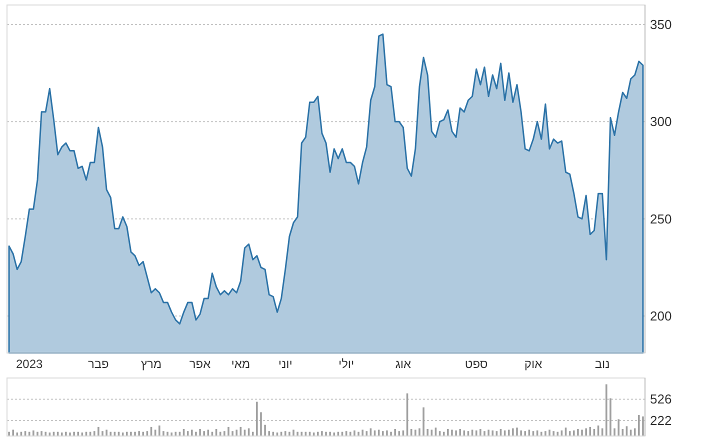 The image size is (710, 442). Describe the element at coordinates (661, 218) in the screenshot. I see `y-tick-label: 250` at that location.